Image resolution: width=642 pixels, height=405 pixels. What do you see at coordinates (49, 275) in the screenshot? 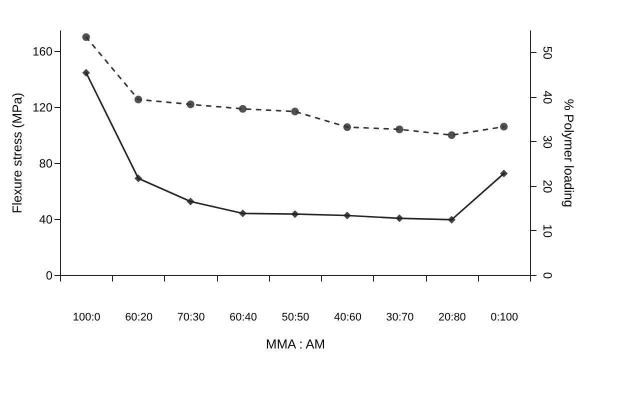
I see `y-tick-label: 0` at bounding box center [49, 275].